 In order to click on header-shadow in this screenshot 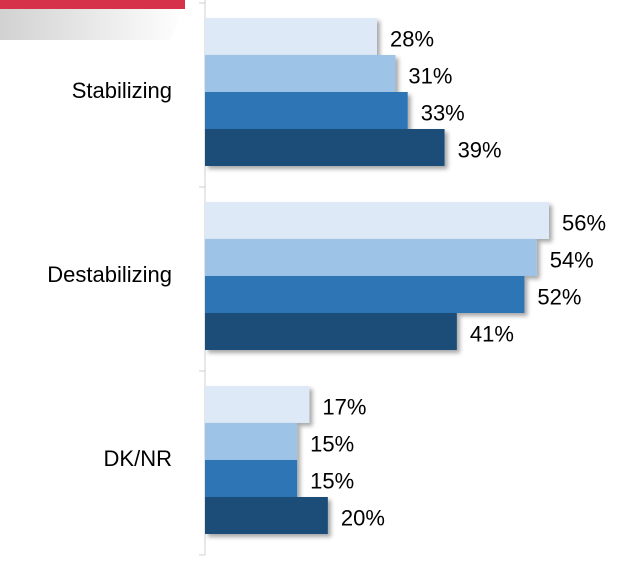, I will do `click(92, 24)`.